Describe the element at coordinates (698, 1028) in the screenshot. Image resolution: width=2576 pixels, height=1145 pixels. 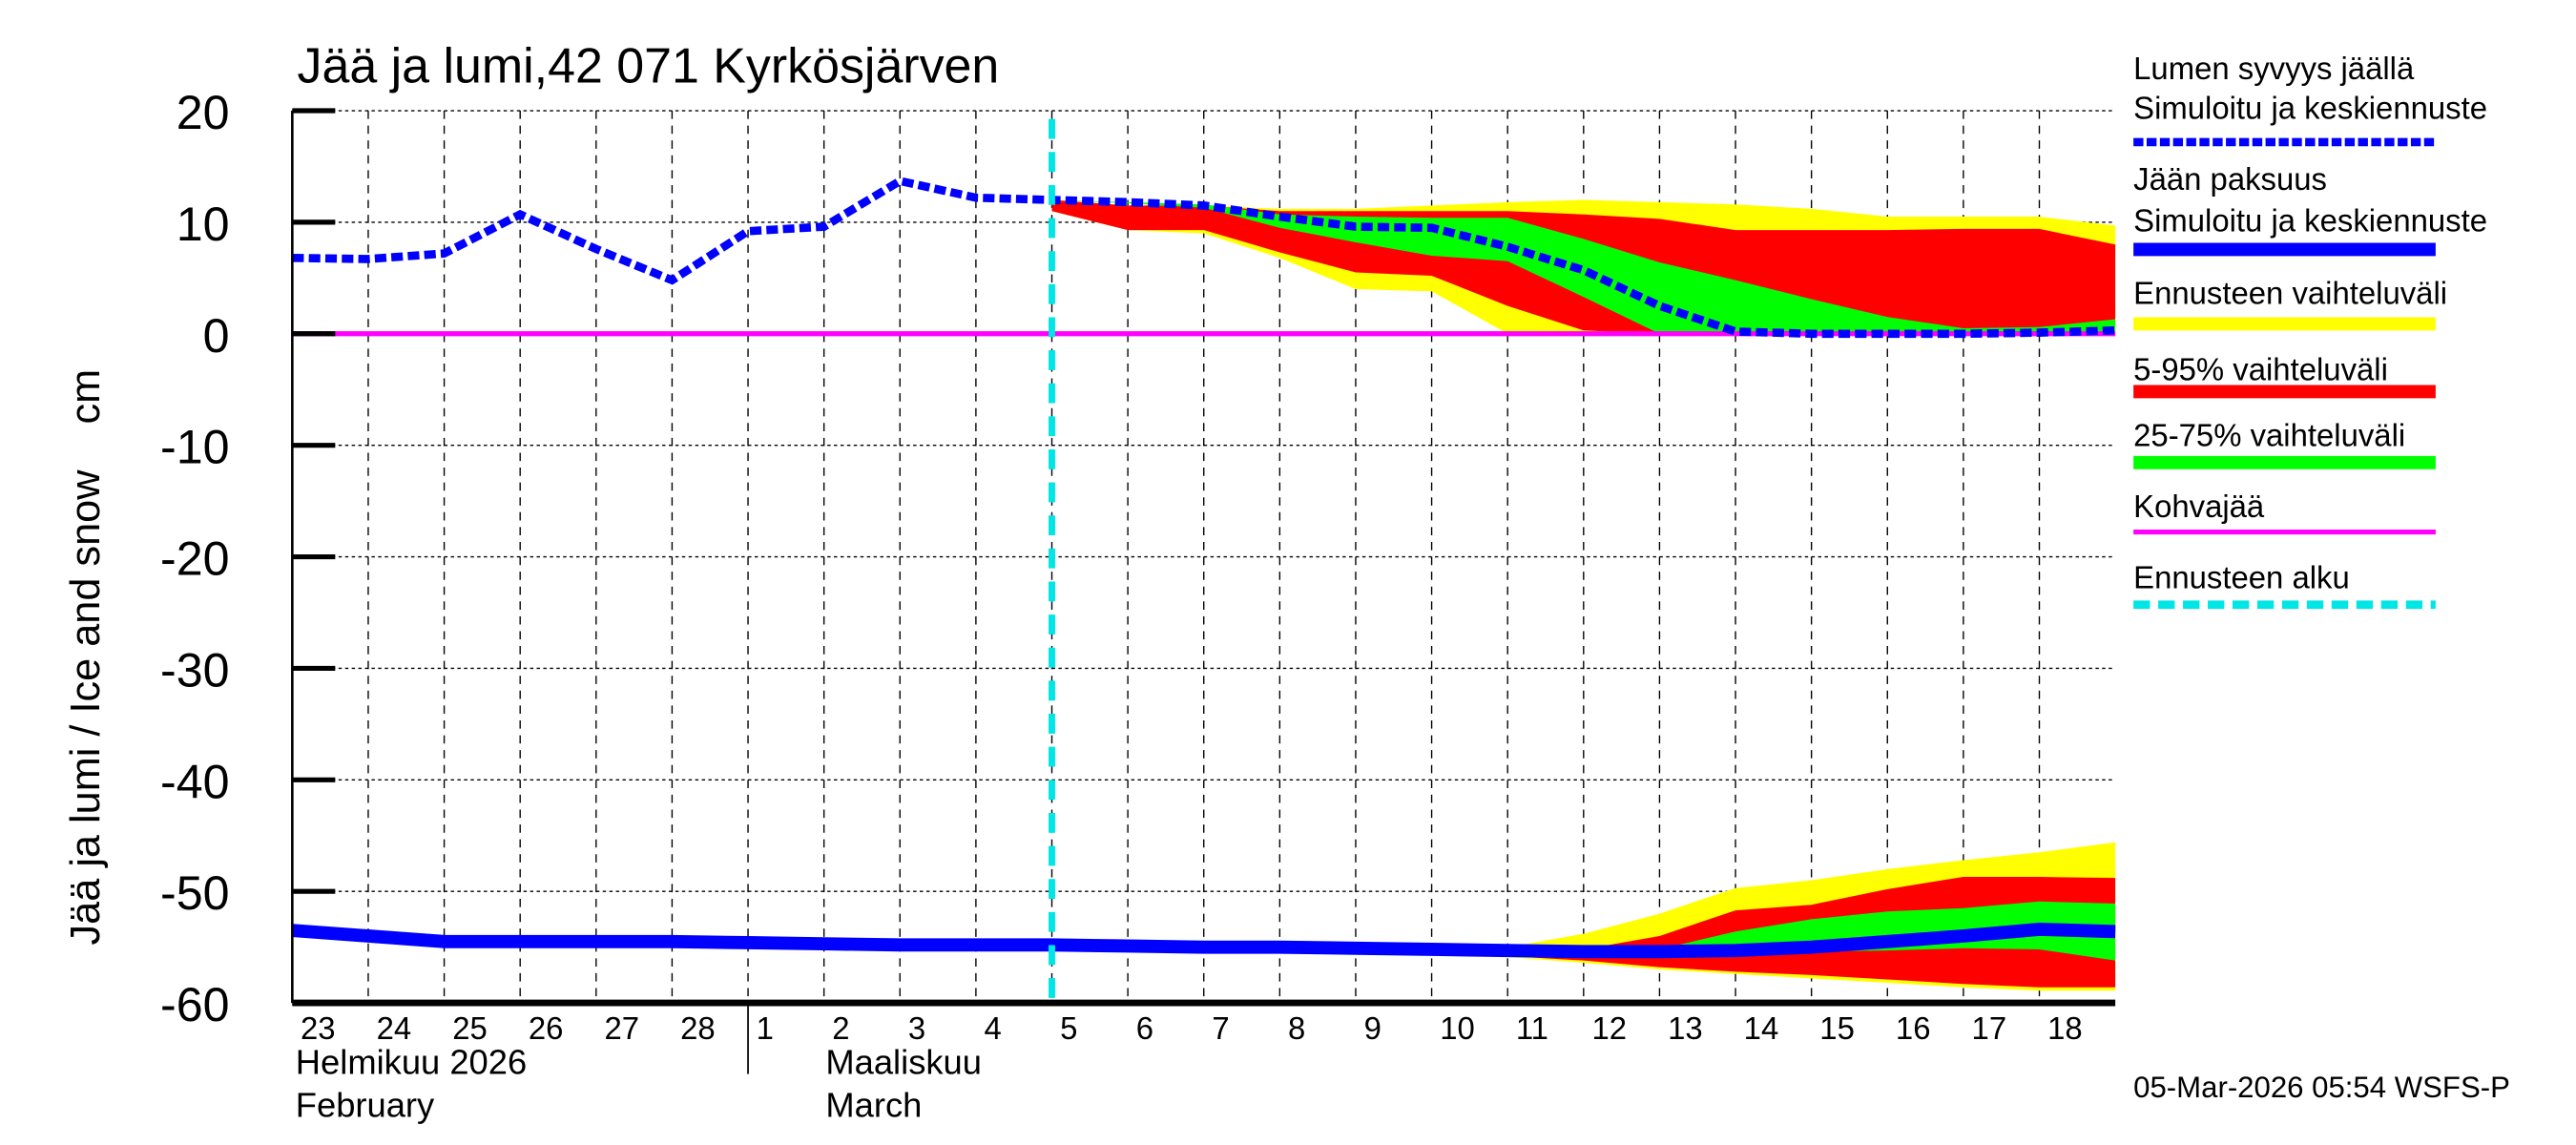
I see `x-tick-label: 28` at that location.